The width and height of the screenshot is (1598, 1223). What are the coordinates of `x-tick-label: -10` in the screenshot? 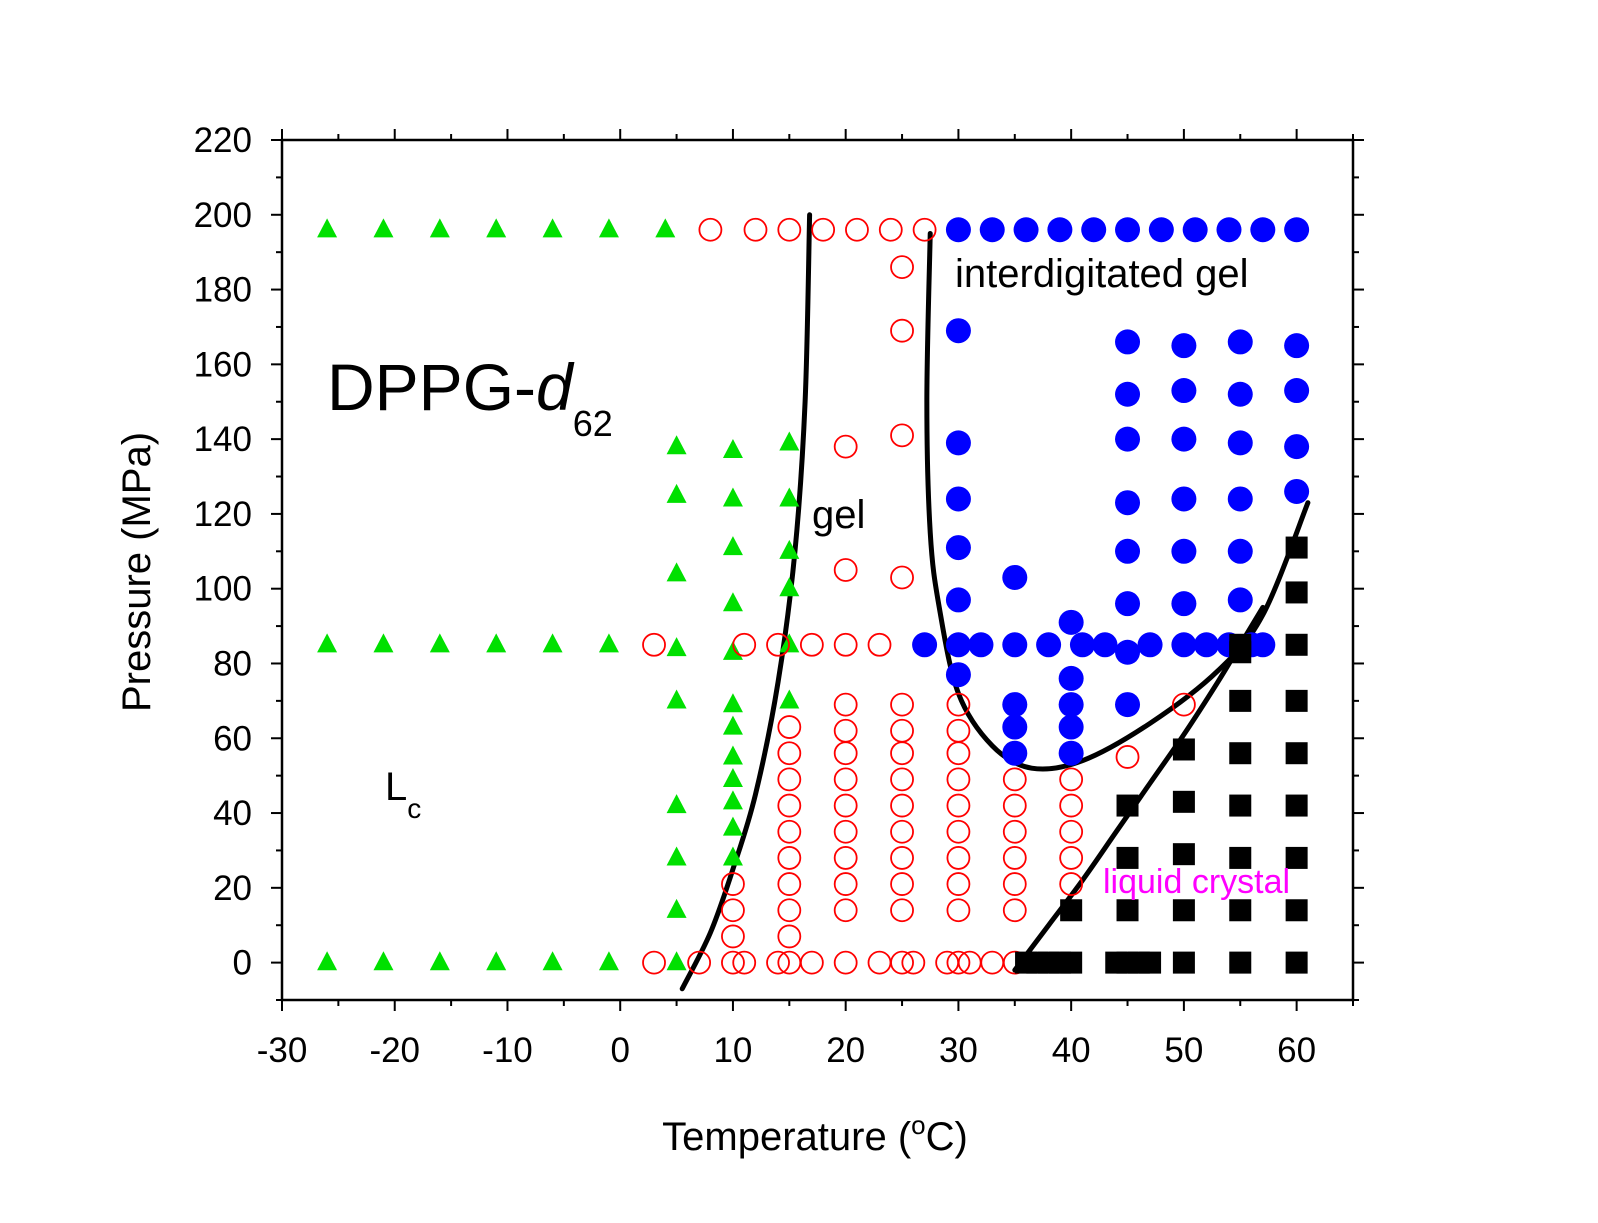 It's located at (507, 1050).